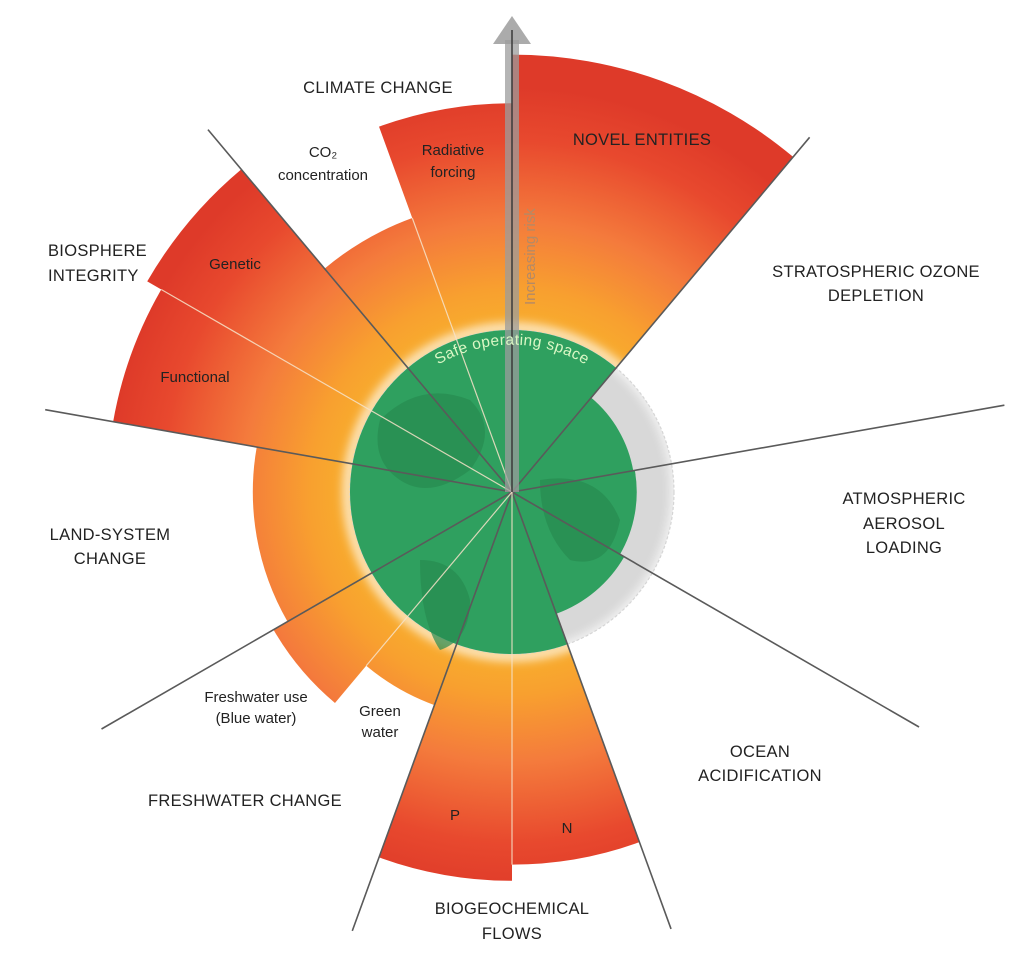 The width and height of the screenshot is (1024, 967). I want to click on label-genetic: Genetic, so click(235, 264).